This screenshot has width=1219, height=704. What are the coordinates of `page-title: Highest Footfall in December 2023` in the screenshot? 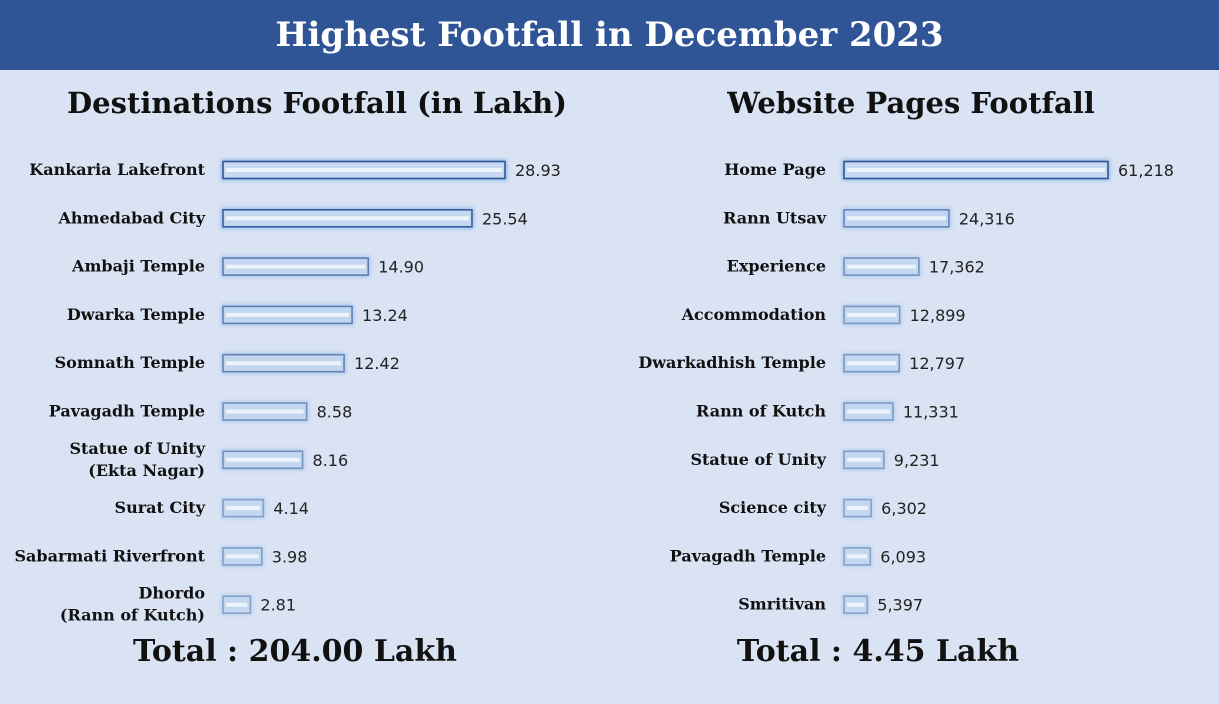 It's located at (609, 35).